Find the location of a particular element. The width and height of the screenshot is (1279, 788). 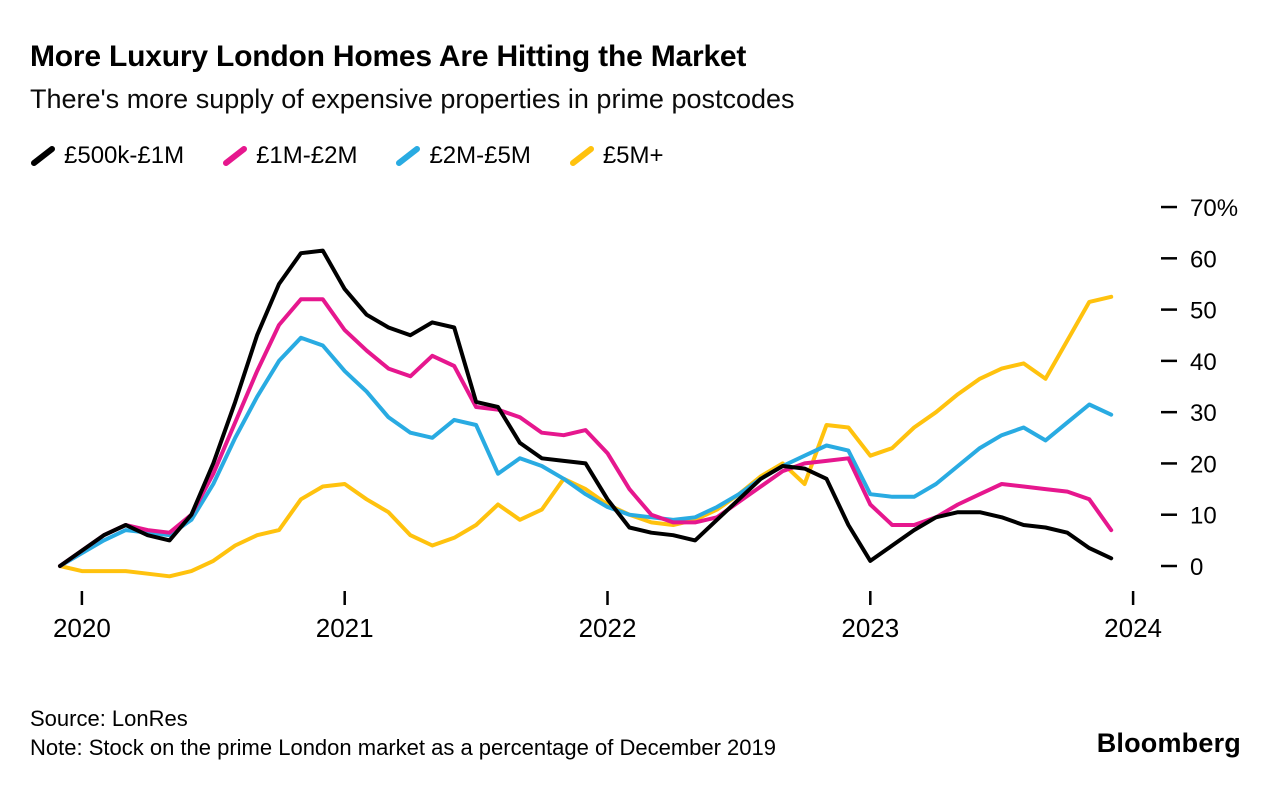

legend-item-2m-5m: £2M-£5M is located at coordinates (463, 156).